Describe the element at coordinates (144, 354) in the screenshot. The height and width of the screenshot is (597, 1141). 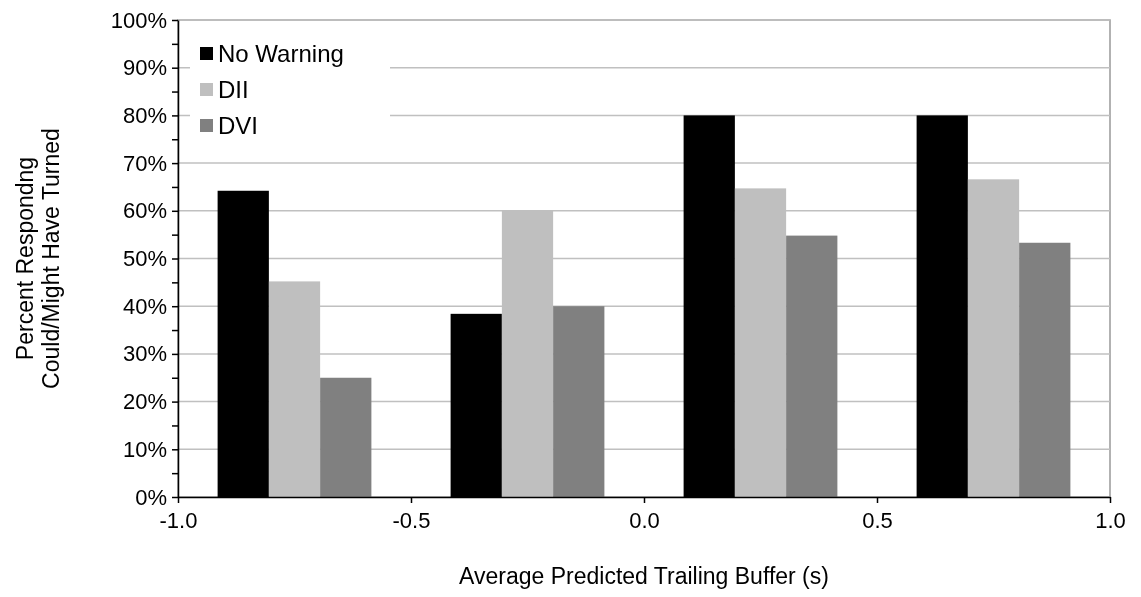
I see `y-tick-label: 30%` at that location.